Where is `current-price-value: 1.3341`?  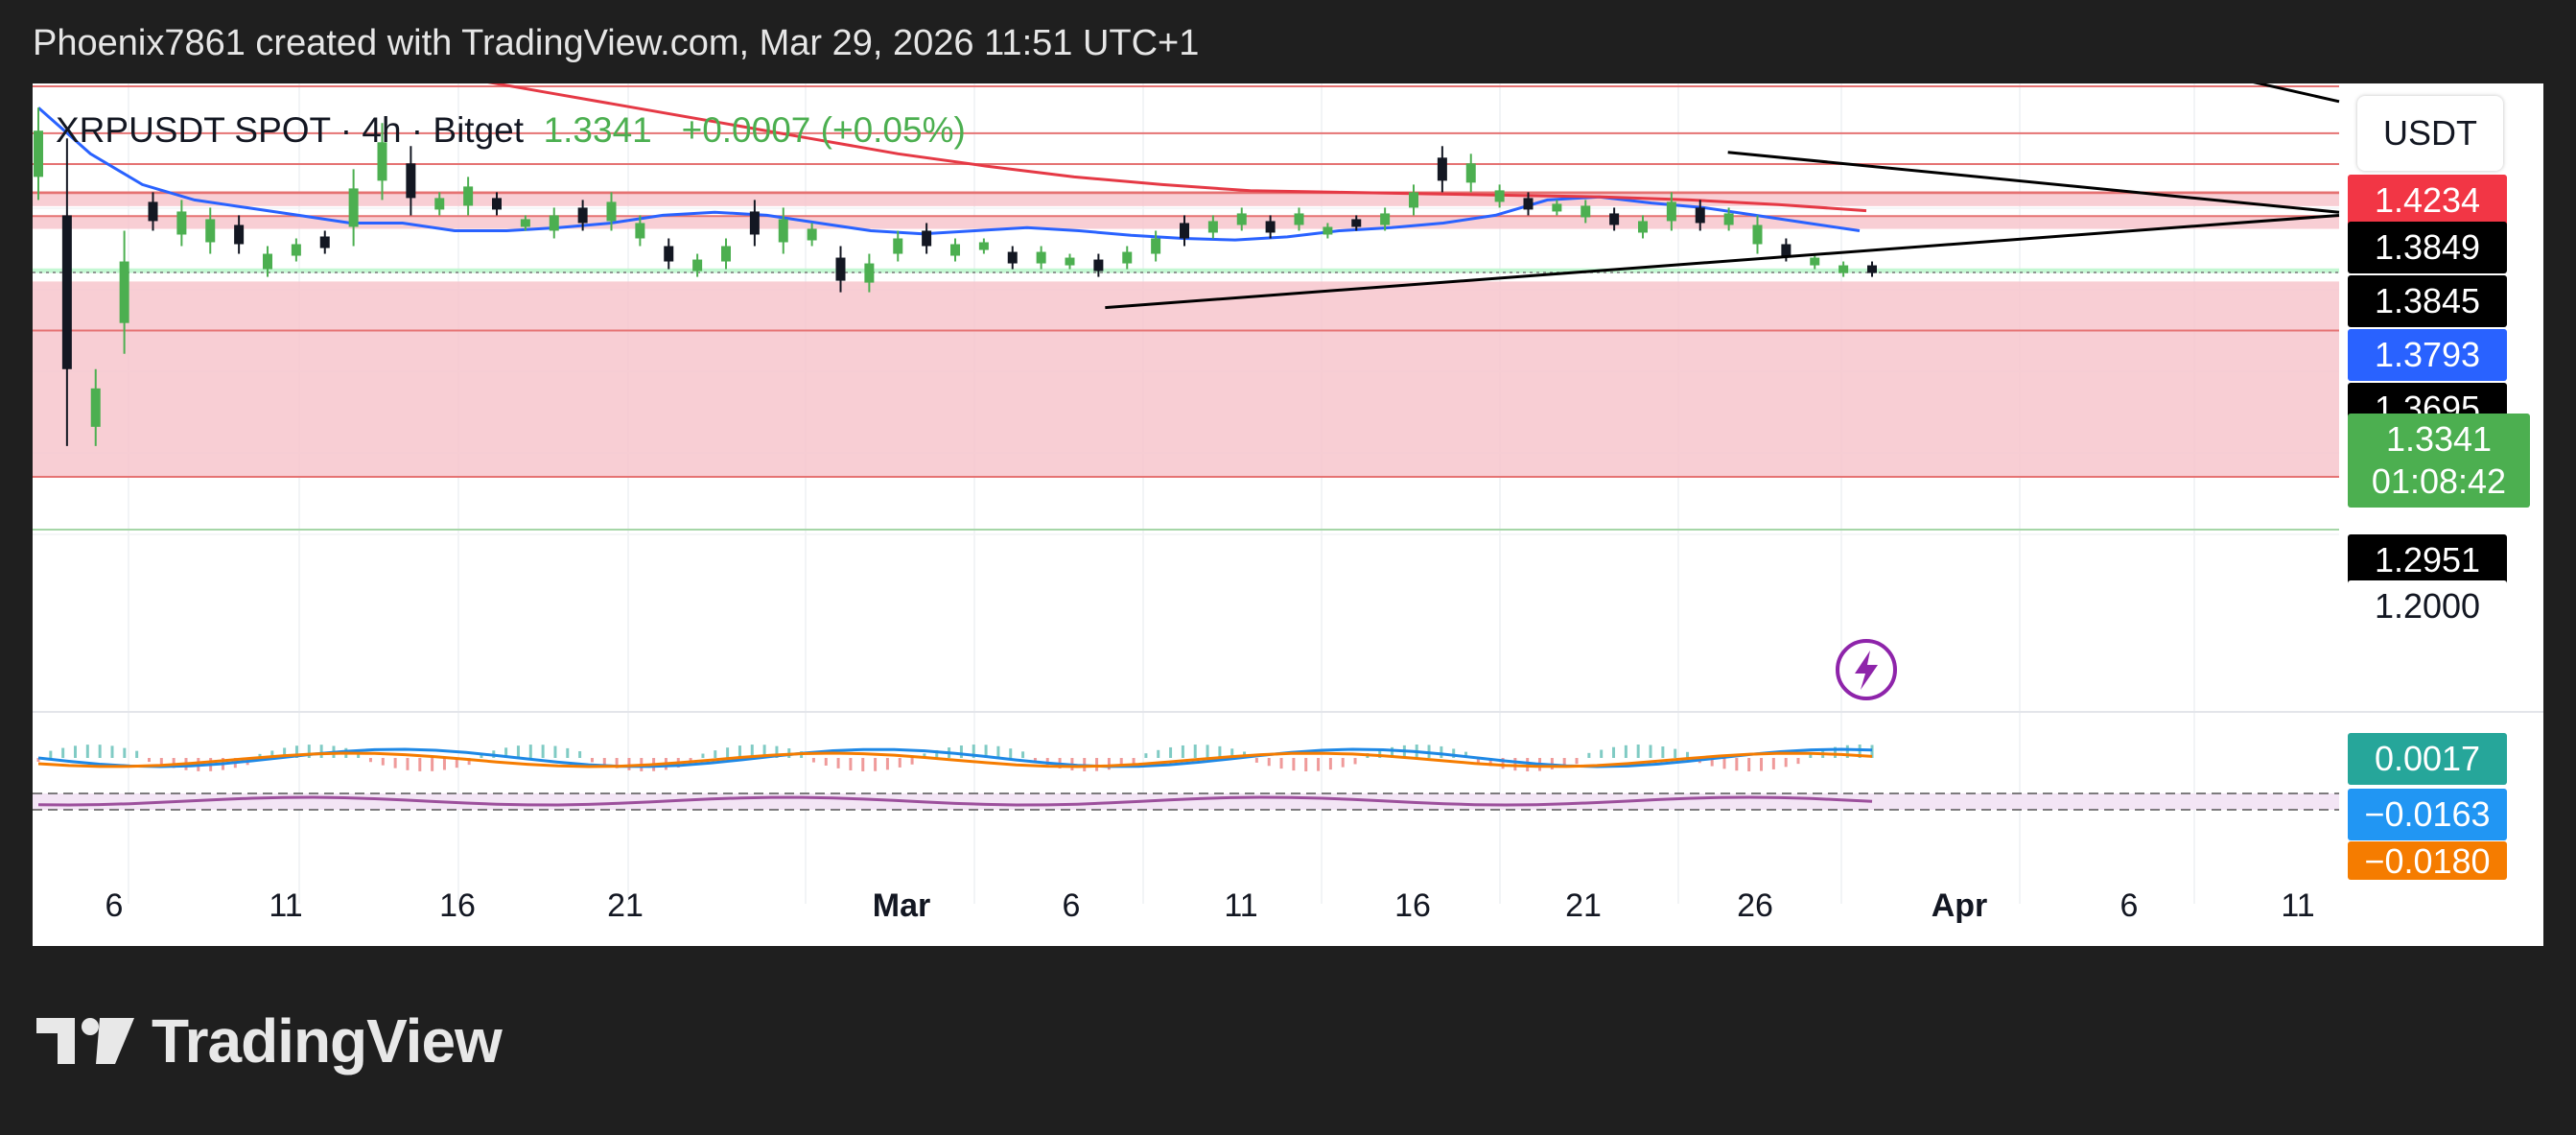 current-price-value: 1.3341 is located at coordinates (2439, 439).